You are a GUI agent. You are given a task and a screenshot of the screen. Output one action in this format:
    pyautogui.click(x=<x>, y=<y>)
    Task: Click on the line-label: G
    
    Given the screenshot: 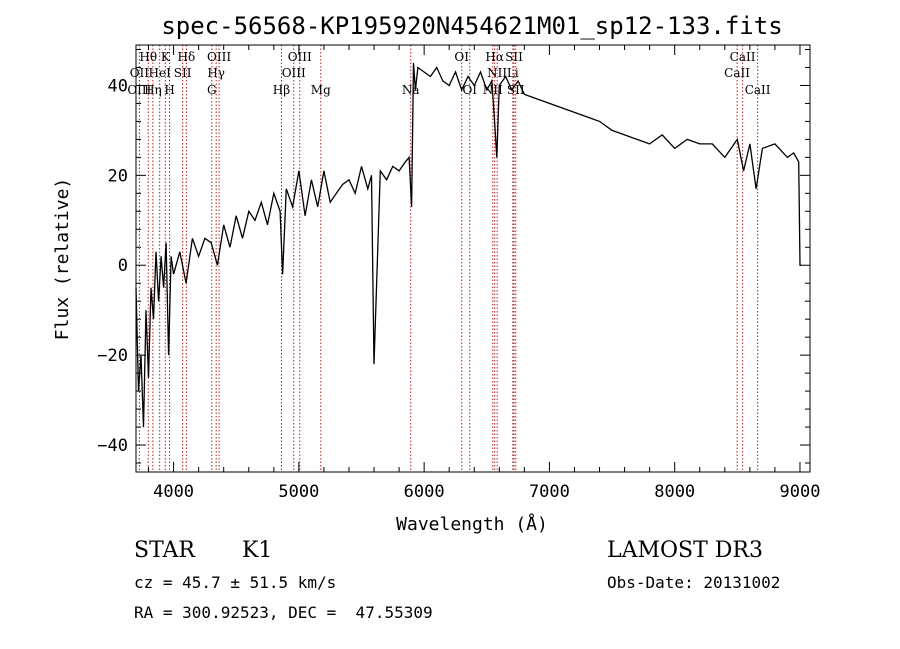 What is the action you would take?
    pyautogui.click(x=212, y=90)
    